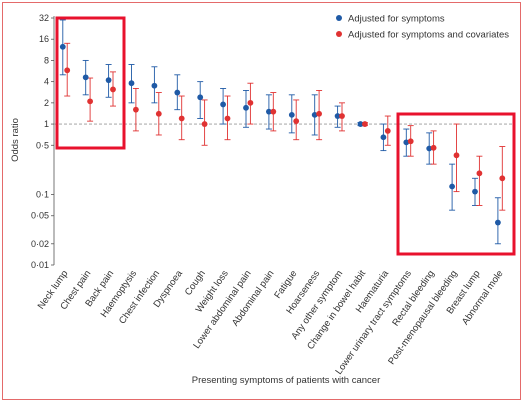 The width and height of the screenshot is (526, 405). What do you see at coordinates (90, 83) in the screenshot?
I see `left-highlight` at bounding box center [90, 83].